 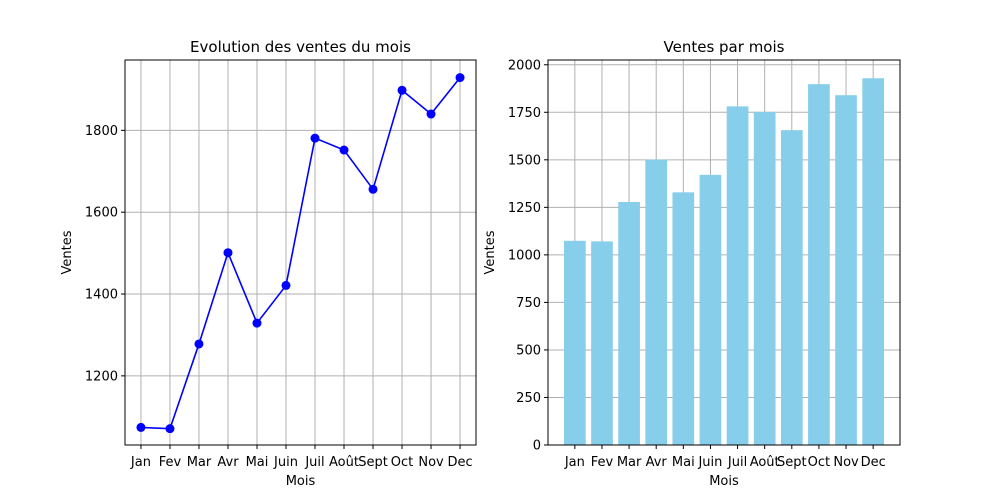 I want to click on line-chart-x-tick-label: Oct, so click(x=402, y=462).